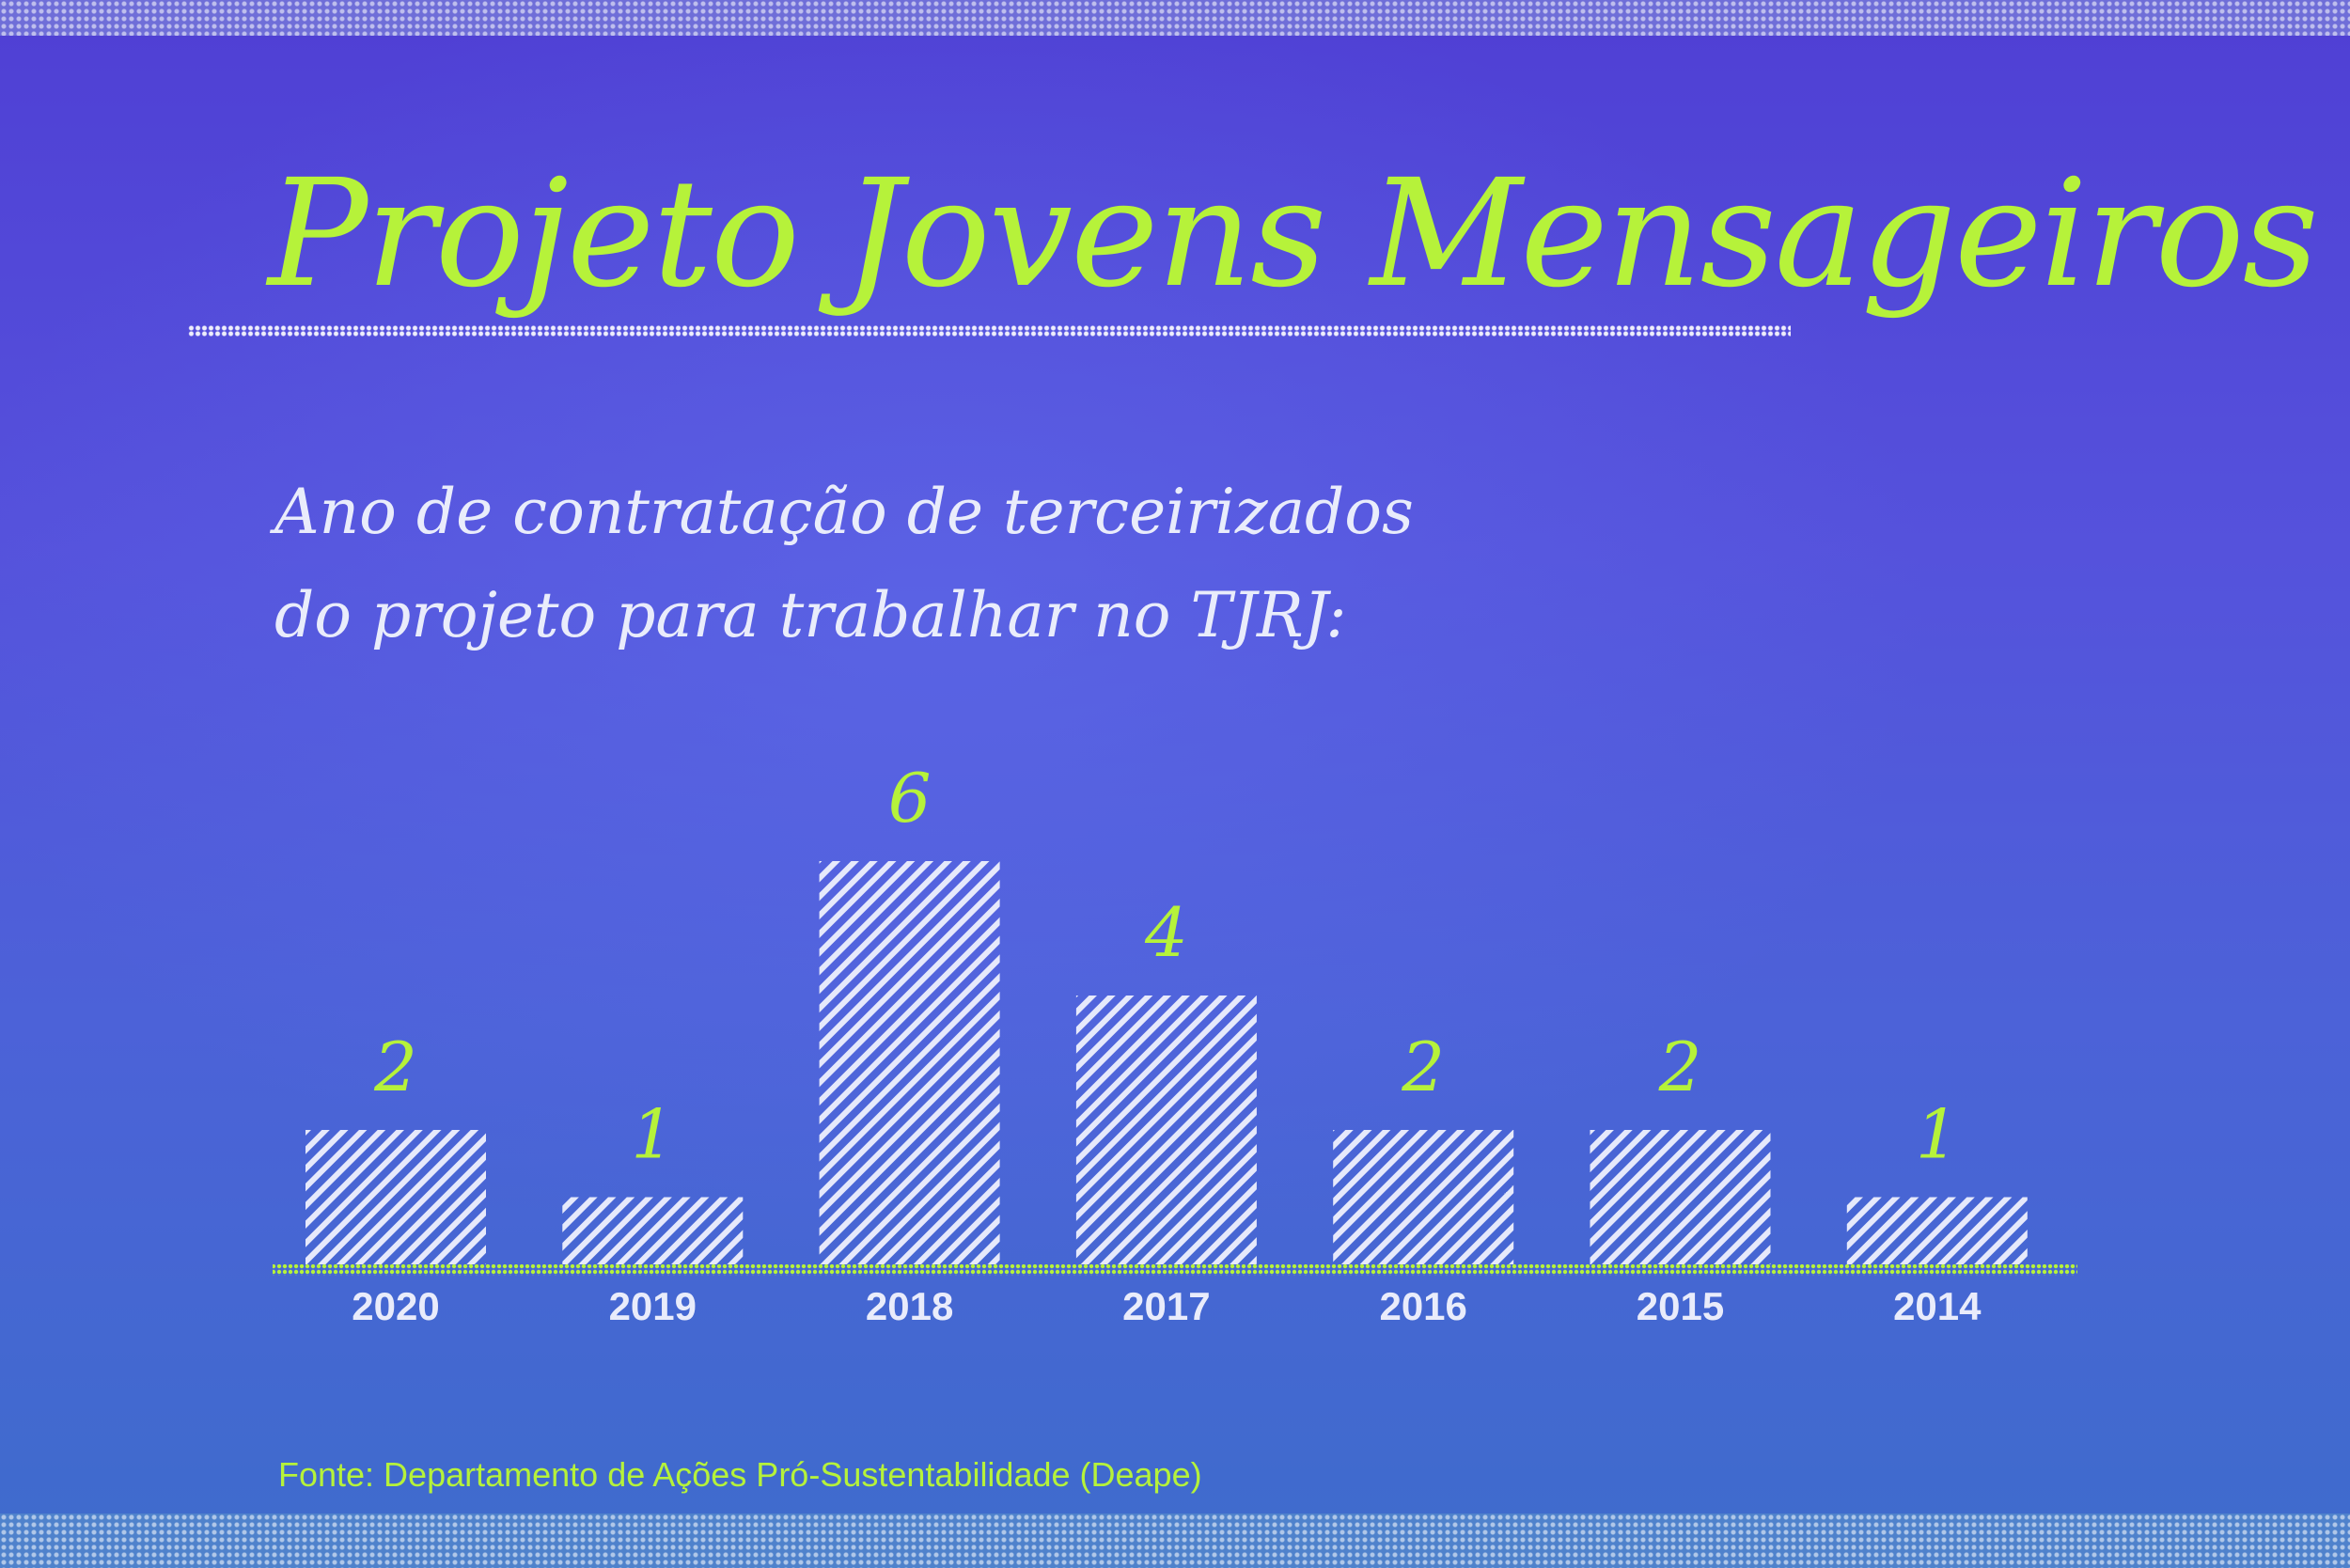  What do you see at coordinates (844, 512) in the screenshot?
I see `subtitle-line-1: Ano de contratação de terceirizados` at bounding box center [844, 512].